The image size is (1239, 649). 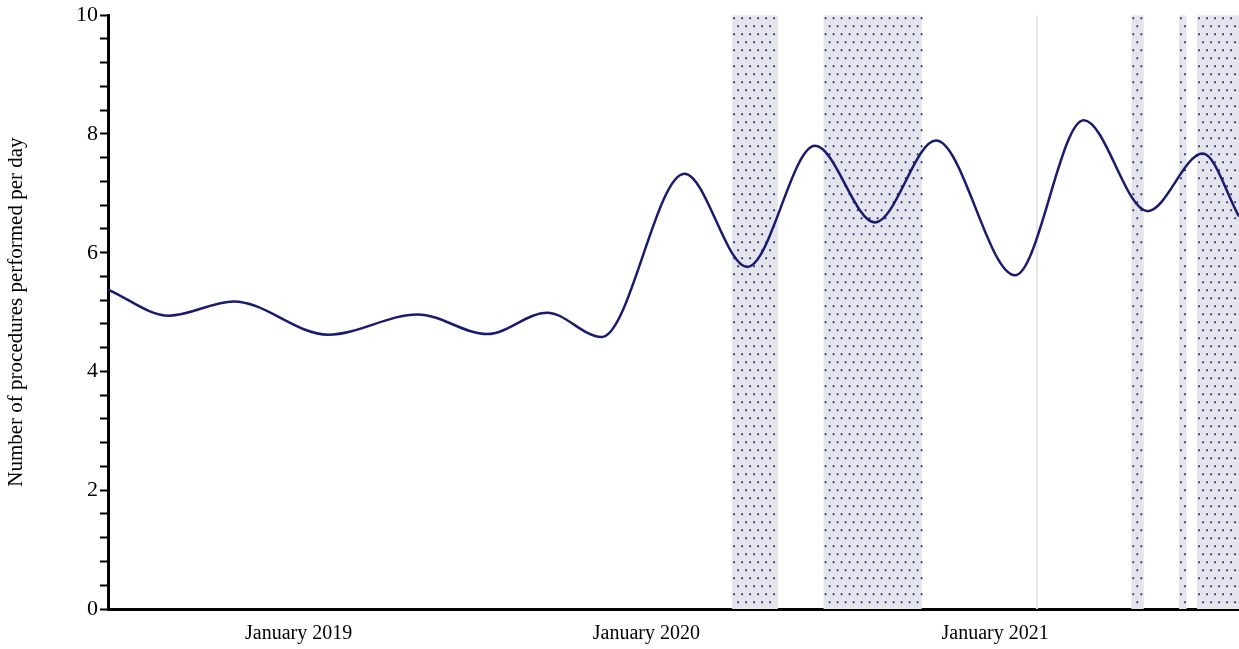 I want to click on y-tick-label: 10, so click(x=87, y=13).